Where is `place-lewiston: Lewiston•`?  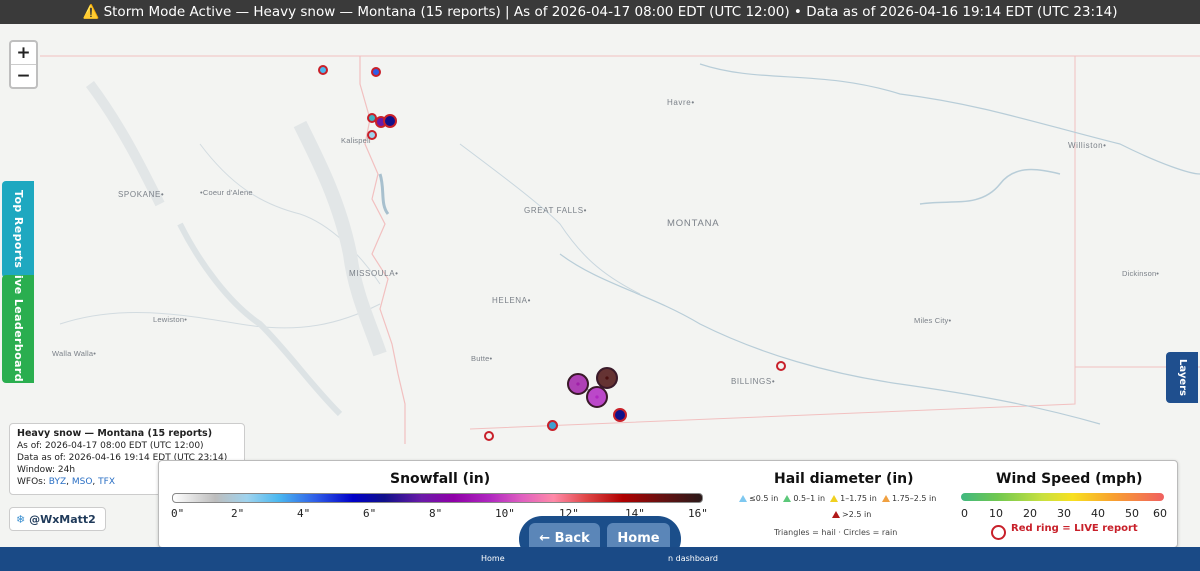
place-lewiston: Lewiston• is located at coordinates (170, 319).